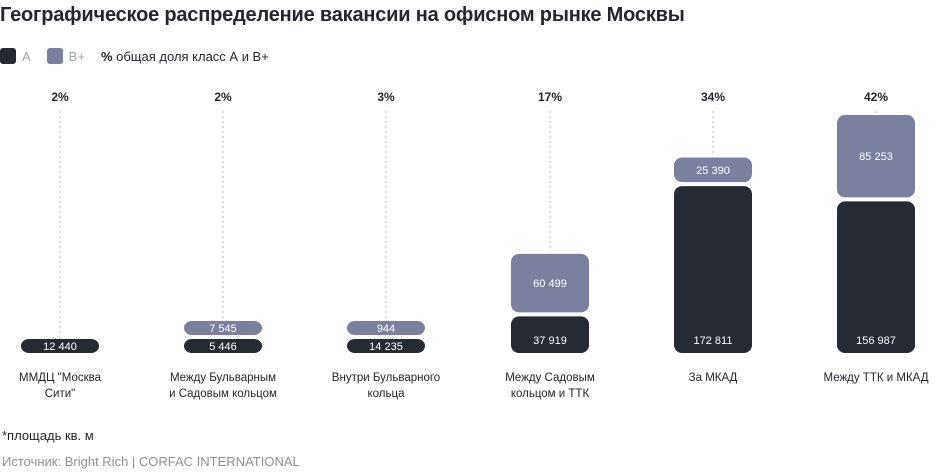 Image resolution: width=936 pixels, height=472 pixels. I want to click on category-label: кольцом и ТТК, so click(550, 394).